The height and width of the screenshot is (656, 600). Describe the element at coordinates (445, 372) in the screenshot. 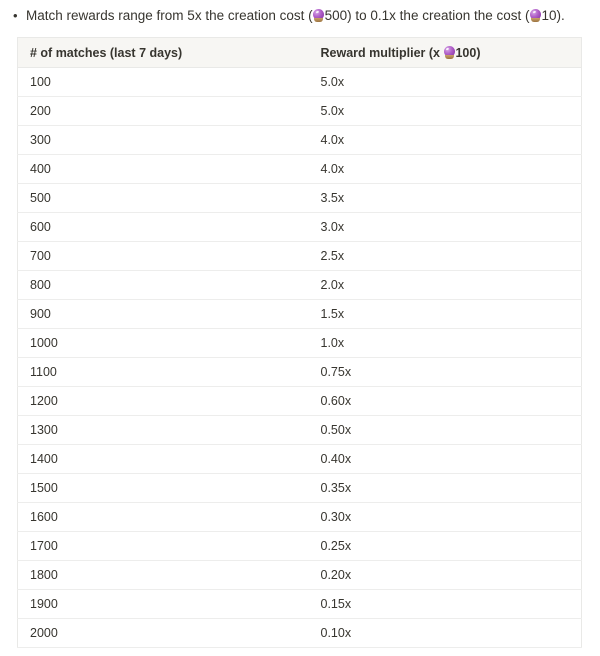

I see `cell-multiplier: 0.75x` at that location.